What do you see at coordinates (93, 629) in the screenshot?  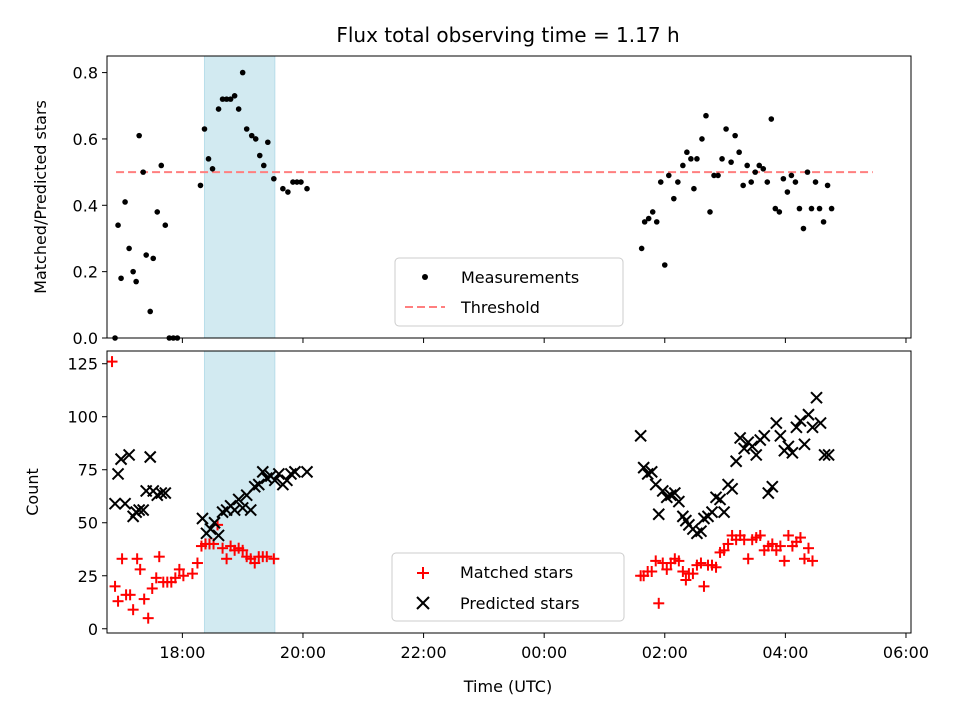 I see `y-tick-label: 0` at bounding box center [93, 629].